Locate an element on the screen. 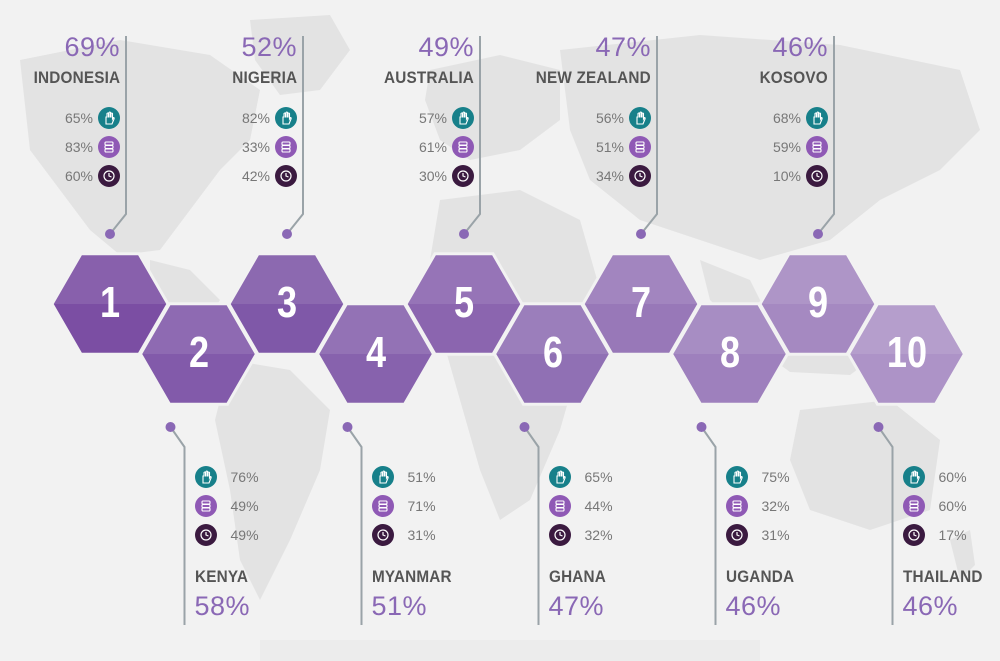  country-name: THAILAND is located at coordinates (942, 576).